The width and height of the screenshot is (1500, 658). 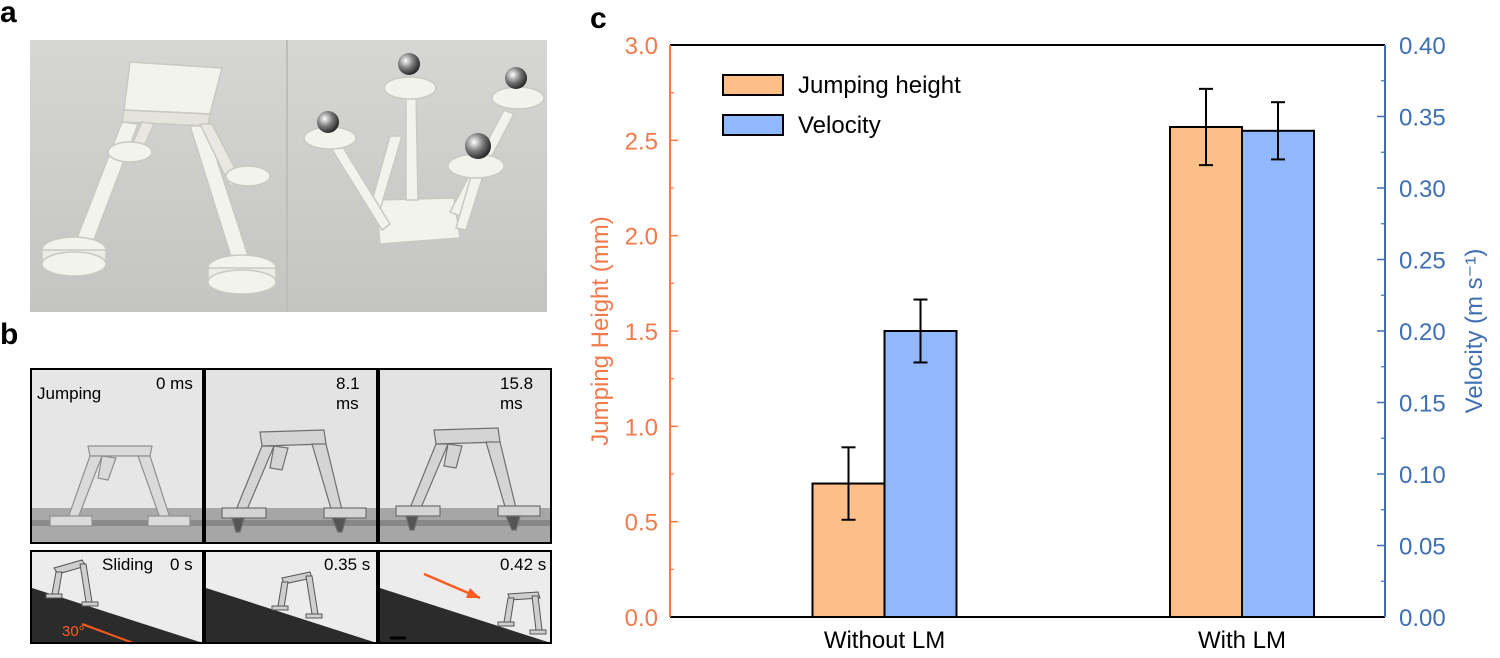 What do you see at coordinates (598, 18) in the screenshot?
I see `panel-label-c: c` at bounding box center [598, 18].